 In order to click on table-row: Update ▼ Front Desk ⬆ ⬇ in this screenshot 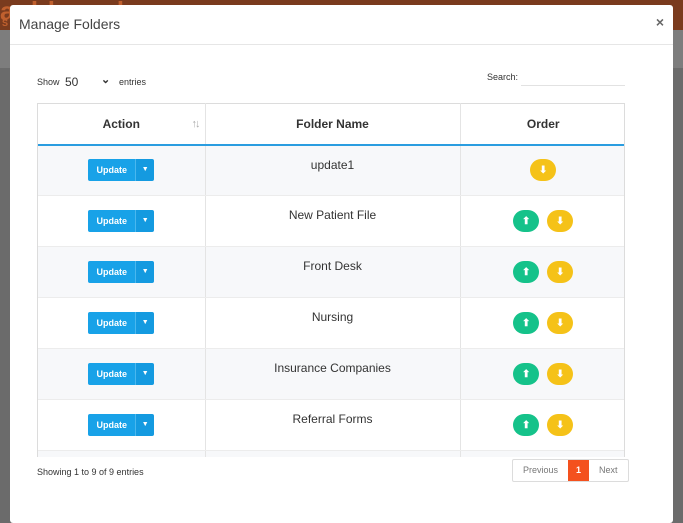, I will do `click(331, 272)`.